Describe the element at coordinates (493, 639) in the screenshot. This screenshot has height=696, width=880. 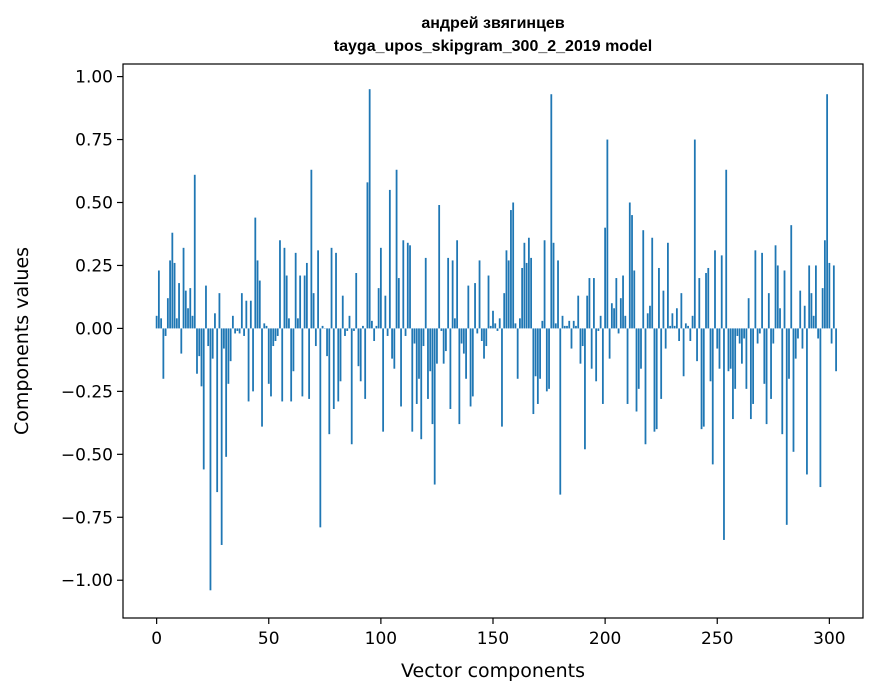
I see `x-tick-label: 150` at that location.